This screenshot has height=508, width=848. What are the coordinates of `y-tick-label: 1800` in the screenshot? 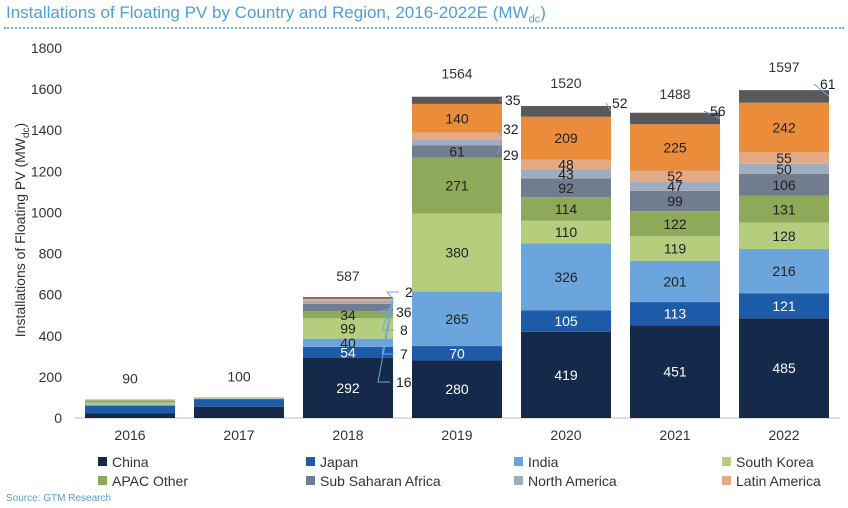 It's located at (46, 48).